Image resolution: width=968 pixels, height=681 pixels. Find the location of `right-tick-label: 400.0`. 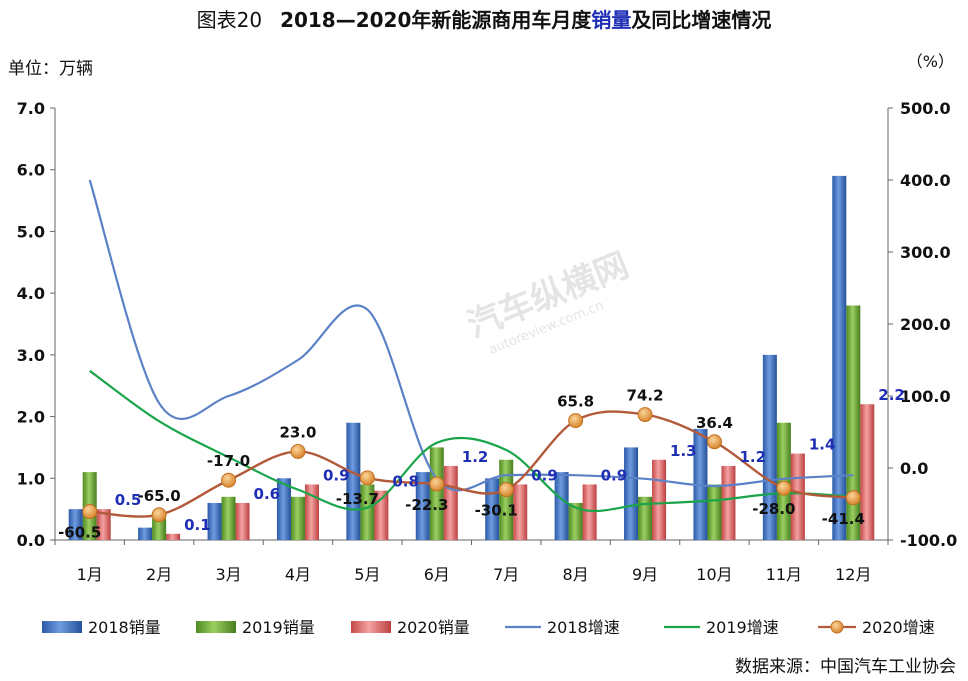

right-tick-label: 400.0 is located at coordinates (925, 180).